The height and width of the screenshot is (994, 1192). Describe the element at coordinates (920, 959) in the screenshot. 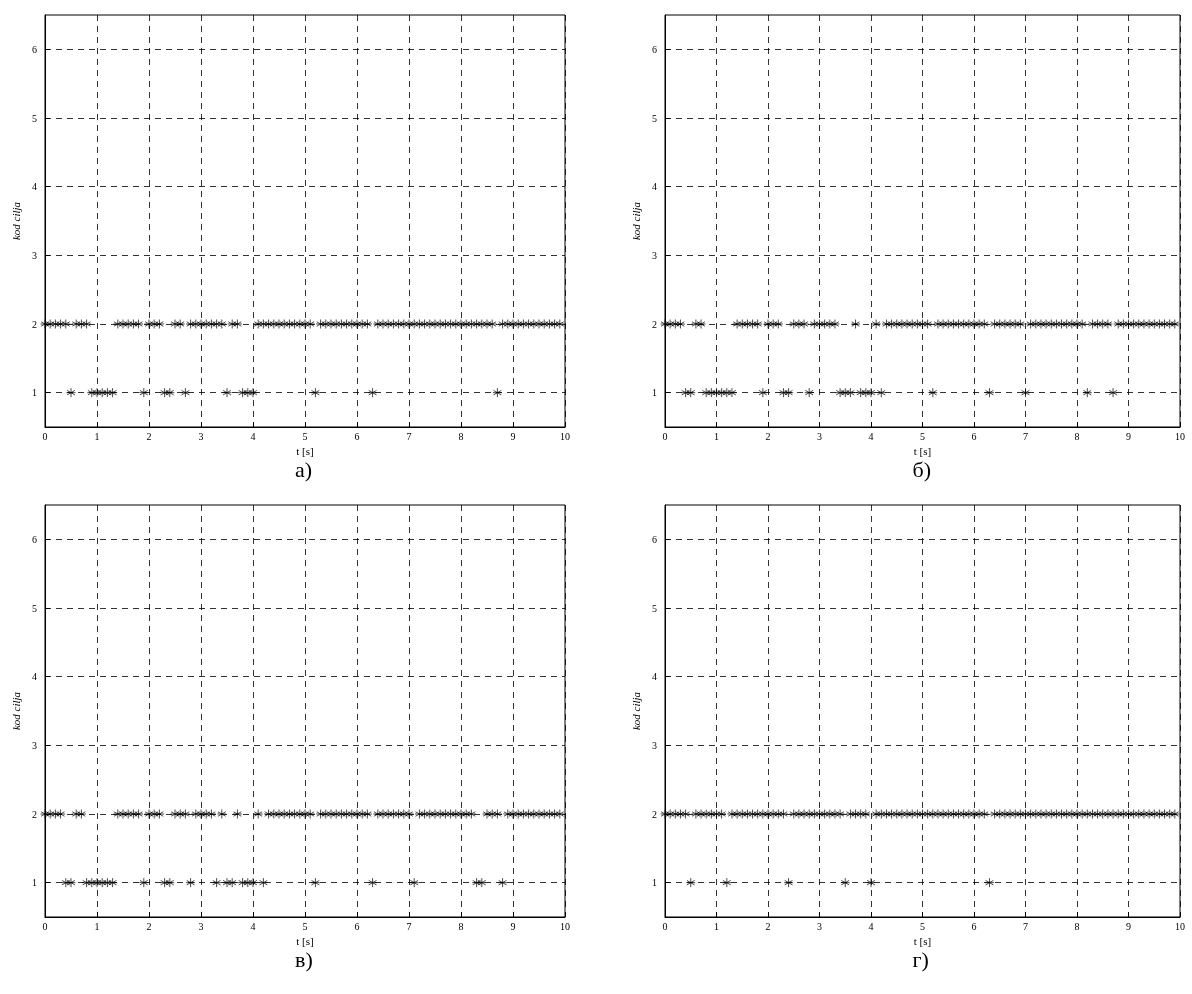

I see `text: г)` at that location.